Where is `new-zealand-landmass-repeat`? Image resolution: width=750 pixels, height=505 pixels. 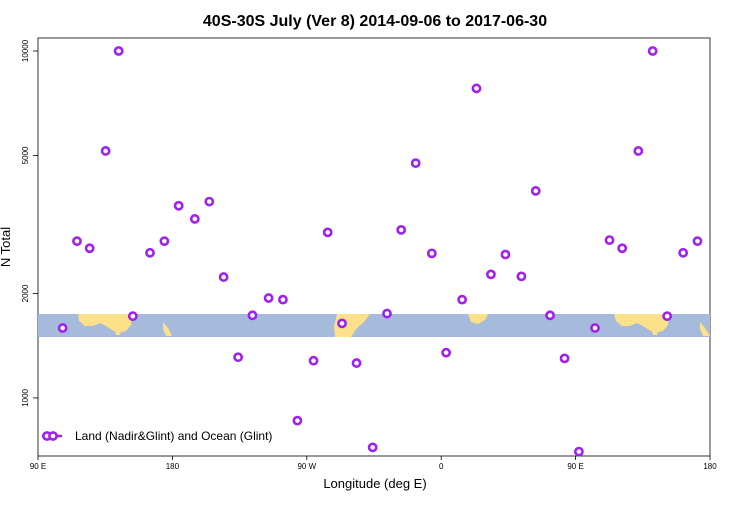 new-zealand-landmass-repeat is located at coordinates (705, 329).